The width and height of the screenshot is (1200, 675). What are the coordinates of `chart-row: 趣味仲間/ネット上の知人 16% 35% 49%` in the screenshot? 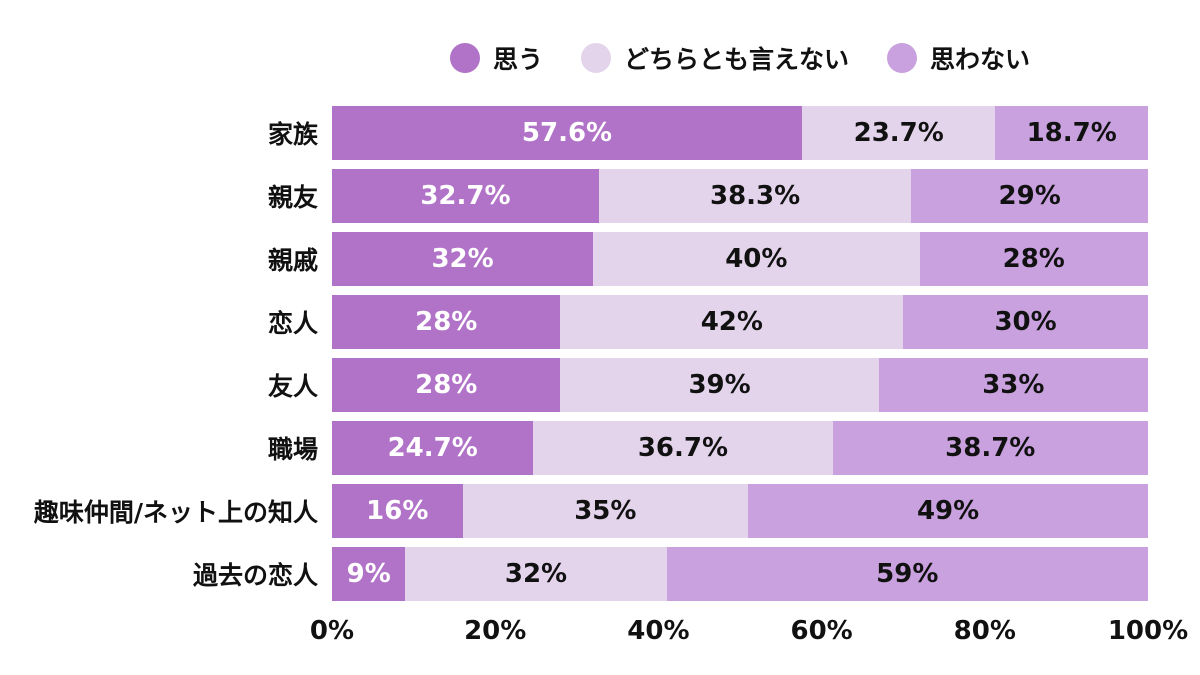 It's located at (600, 511).